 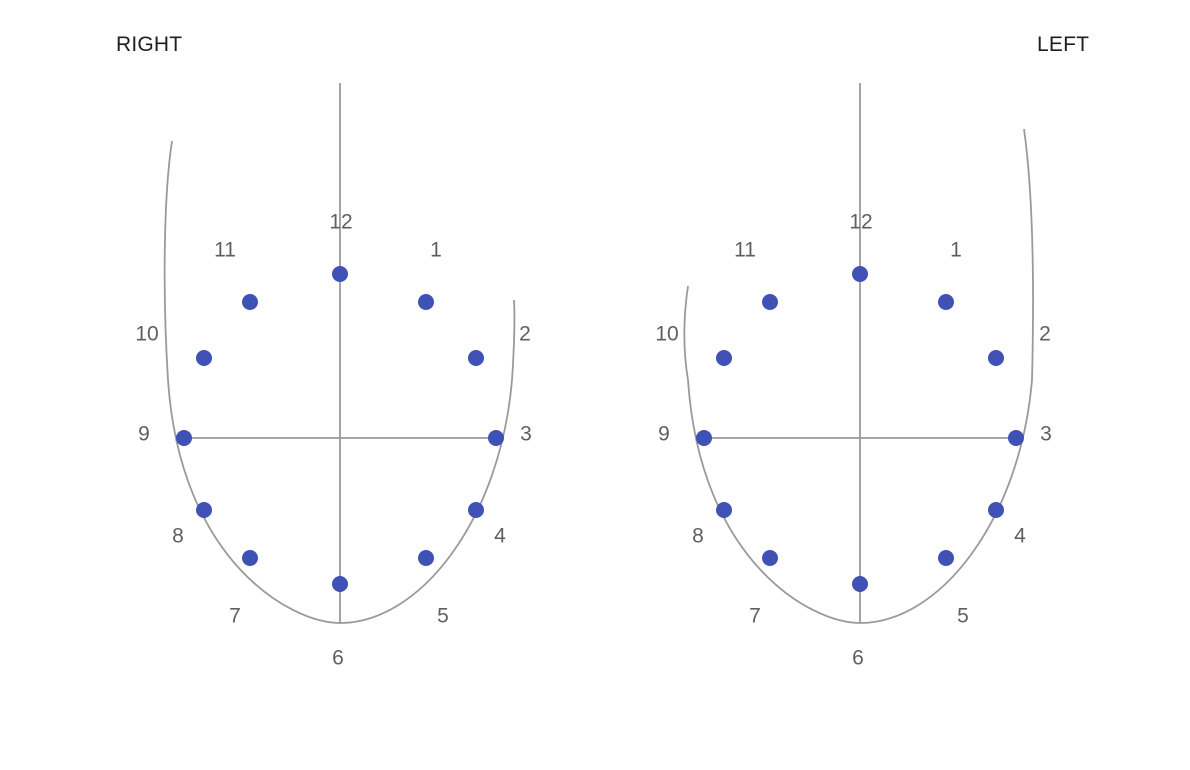 What do you see at coordinates (526, 434) in the screenshot?
I see `right-clock-label-3: 3` at bounding box center [526, 434].